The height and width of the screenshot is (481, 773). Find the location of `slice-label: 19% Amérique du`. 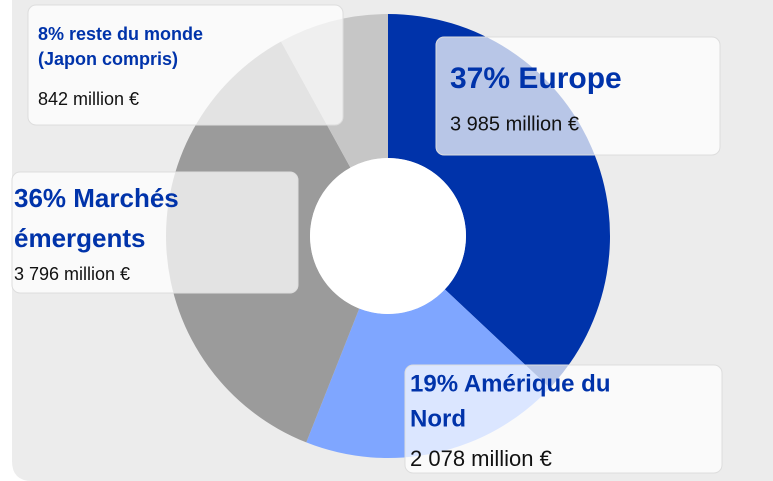

slice-label: 19% Amérique du is located at coordinates (510, 383).